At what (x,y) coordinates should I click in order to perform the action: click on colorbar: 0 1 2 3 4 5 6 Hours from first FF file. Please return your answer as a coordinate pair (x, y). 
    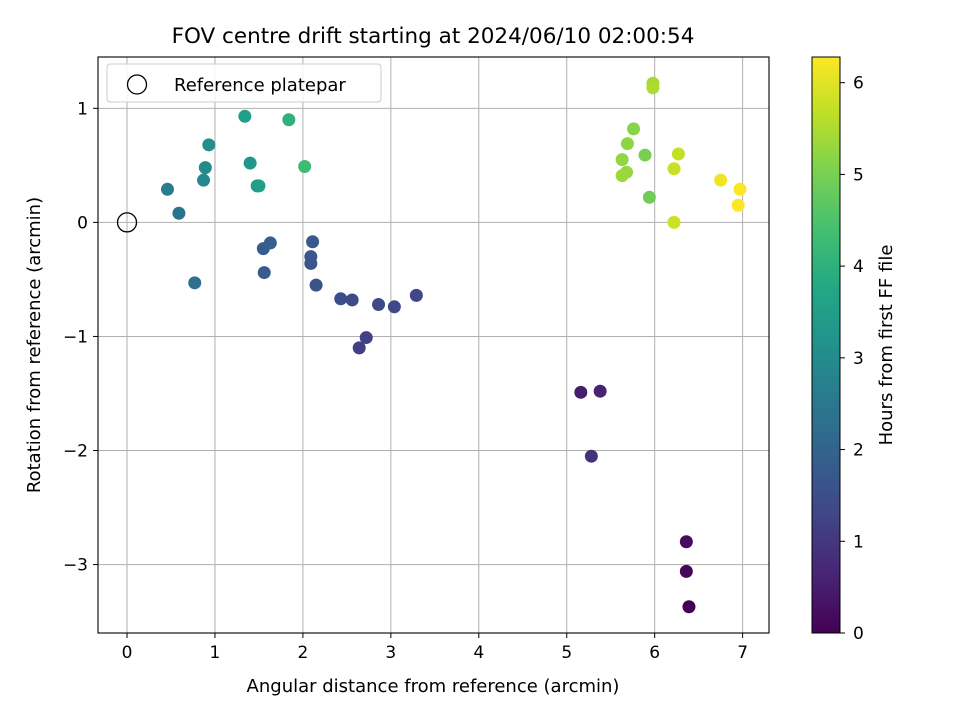
    Looking at the image, I should click on (854, 350).